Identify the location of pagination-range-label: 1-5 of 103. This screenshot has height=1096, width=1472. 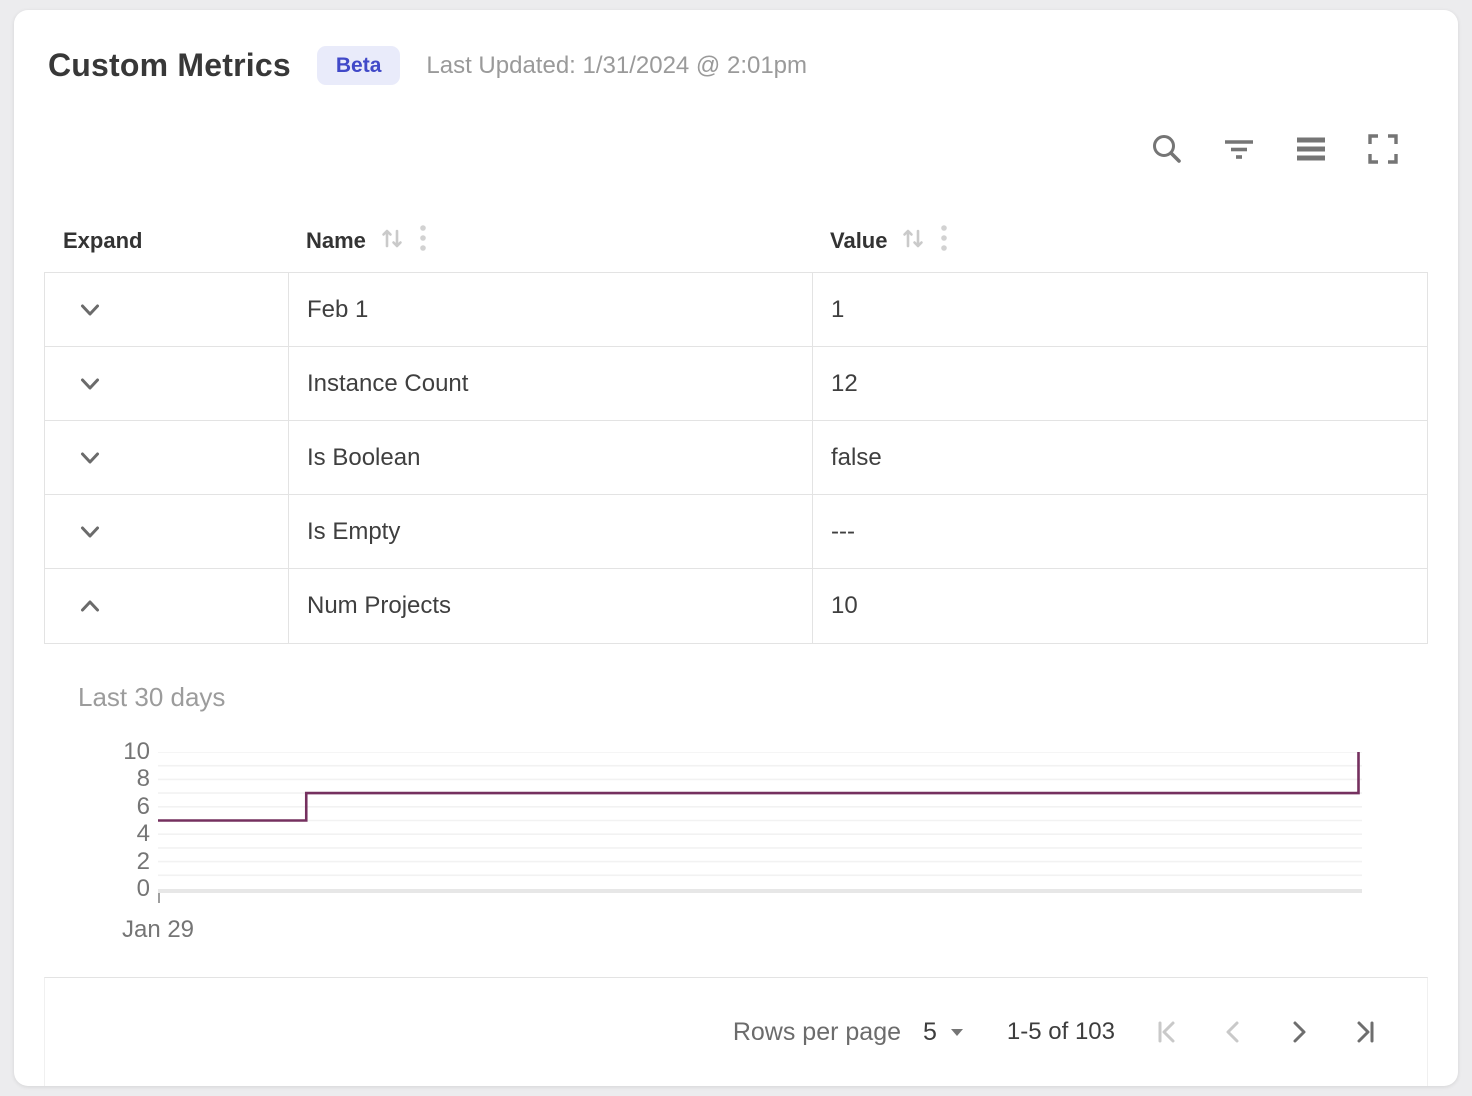
(1060, 1031).